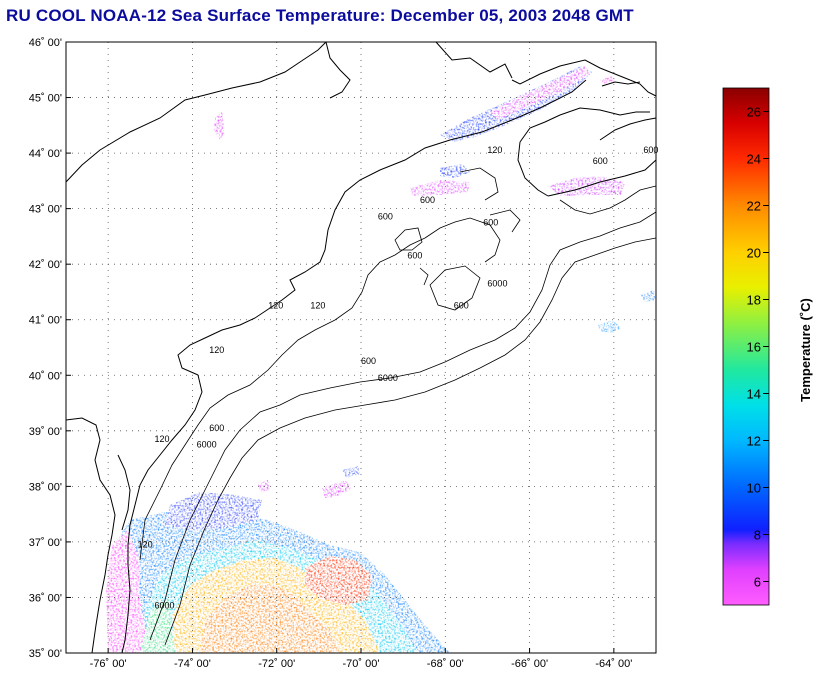  What do you see at coordinates (754, 441) in the screenshot?
I see `colorbar-tick-label: 12` at bounding box center [754, 441].